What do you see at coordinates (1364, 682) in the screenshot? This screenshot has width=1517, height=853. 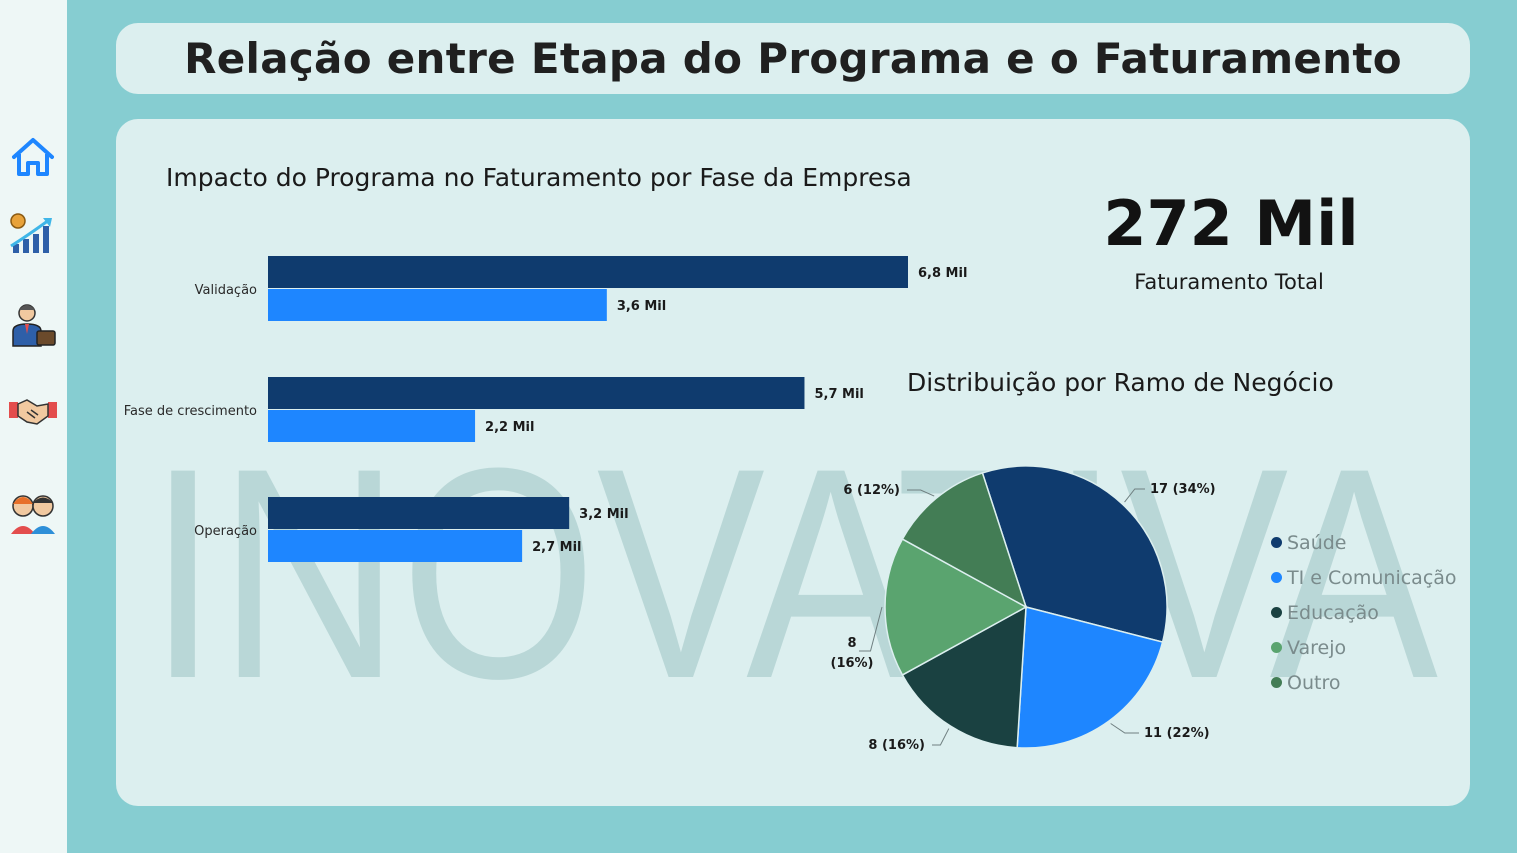 I see `legend-item: Outro` at bounding box center [1364, 682].